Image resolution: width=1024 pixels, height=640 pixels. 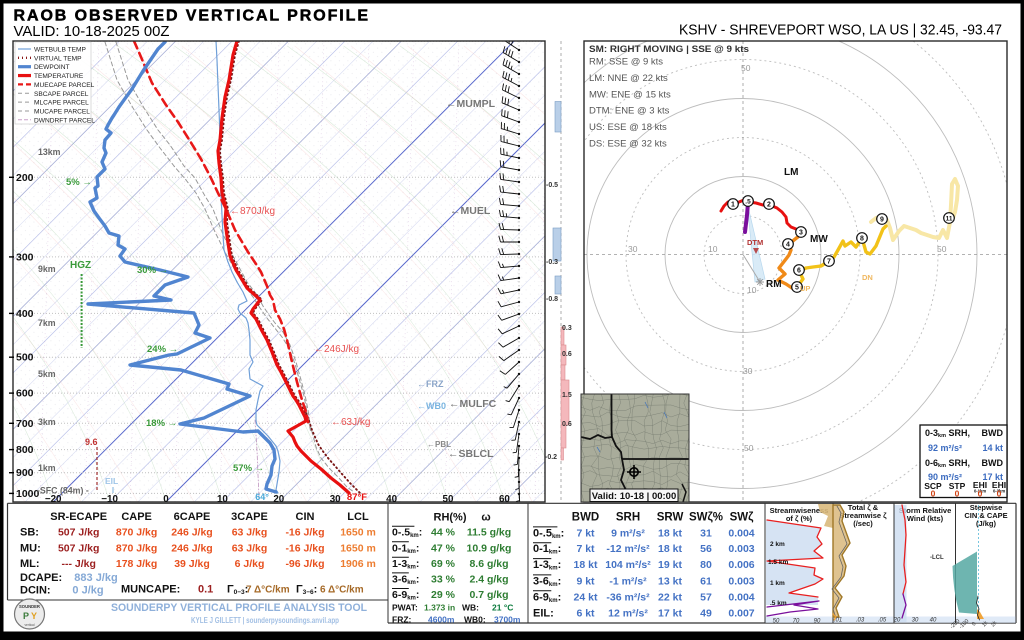 I want to click on svg-text: .5 km, so click(x=778, y=603).